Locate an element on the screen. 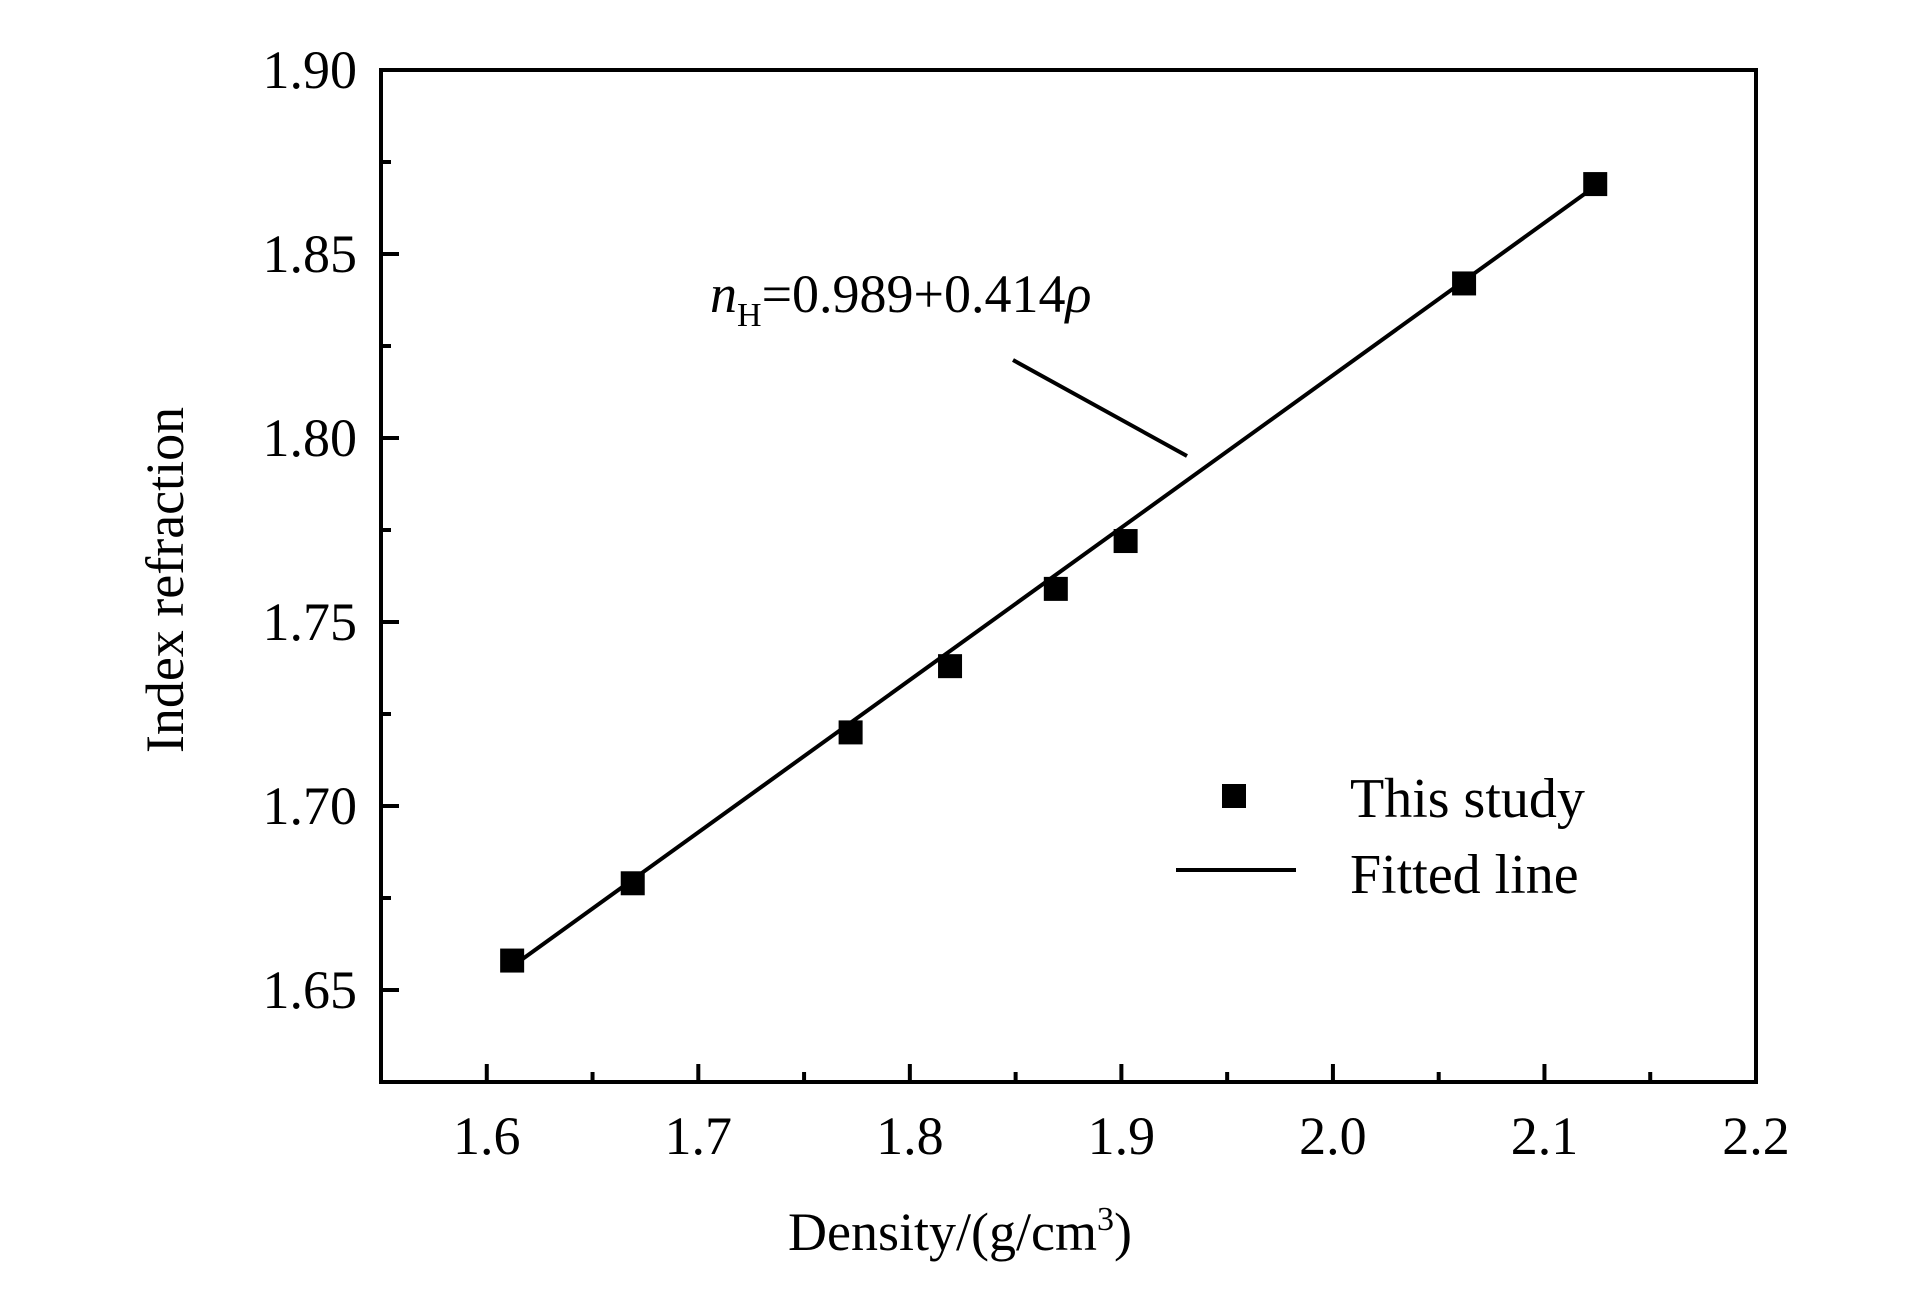  fit-equation: nH=0.989+0.414ρ is located at coordinates (900, 299).